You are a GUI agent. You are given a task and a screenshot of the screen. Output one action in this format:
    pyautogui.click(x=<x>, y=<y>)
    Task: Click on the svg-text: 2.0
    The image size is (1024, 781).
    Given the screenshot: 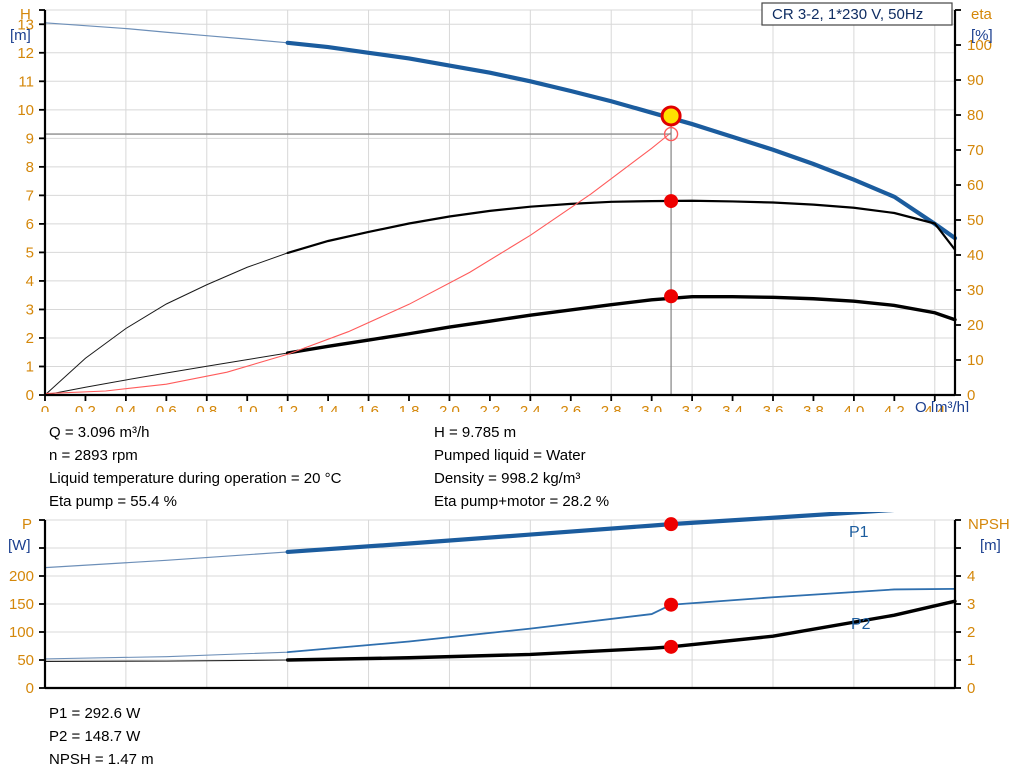 What is the action you would take?
    pyautogui.click(x=449, y=407)
    